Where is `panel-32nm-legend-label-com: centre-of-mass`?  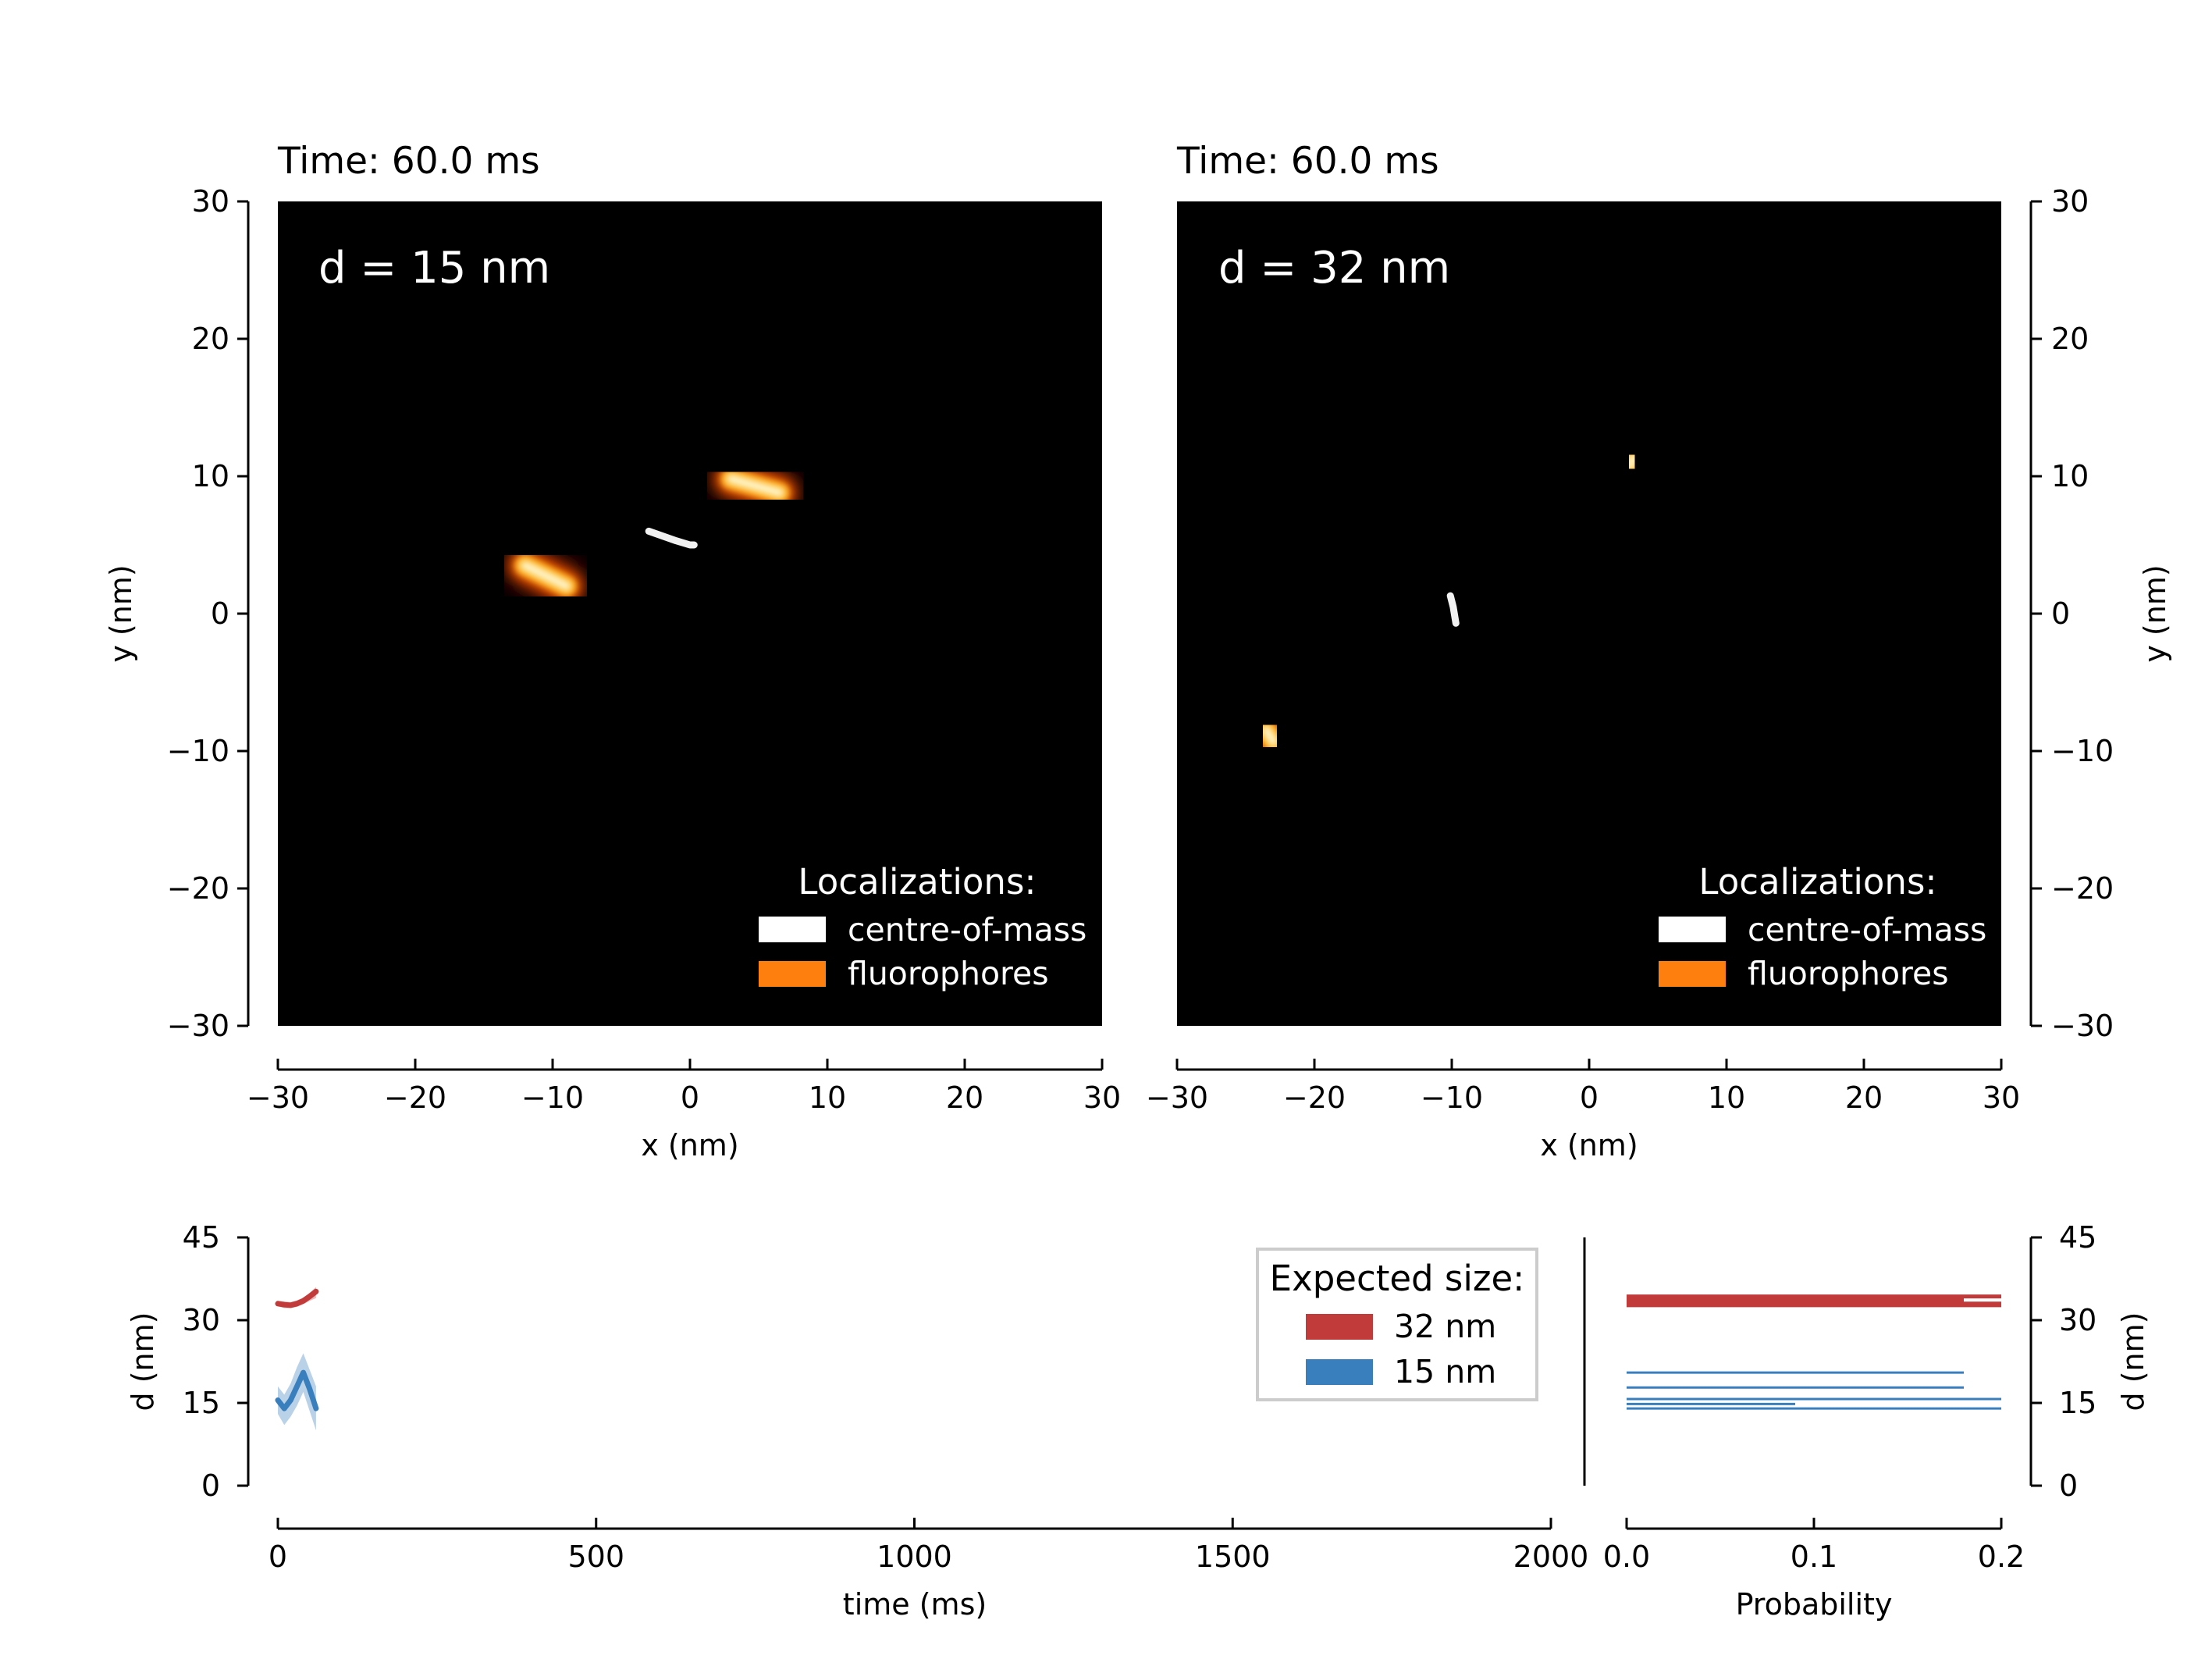 panel-32nm-legend-label-com: centre-of-mass is located at coordinates (1867, 930).